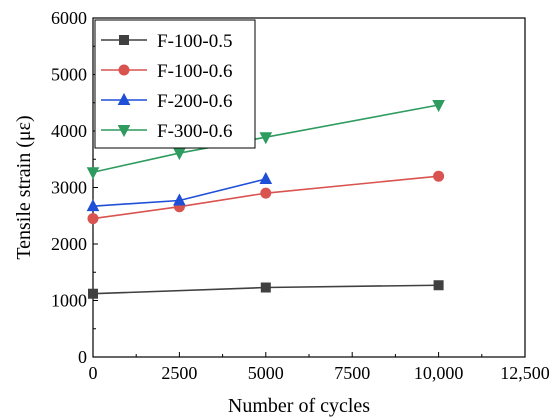 This screenshot has height=418, width=550. I want to click on series-F-100-0.5, so click(266, 289).